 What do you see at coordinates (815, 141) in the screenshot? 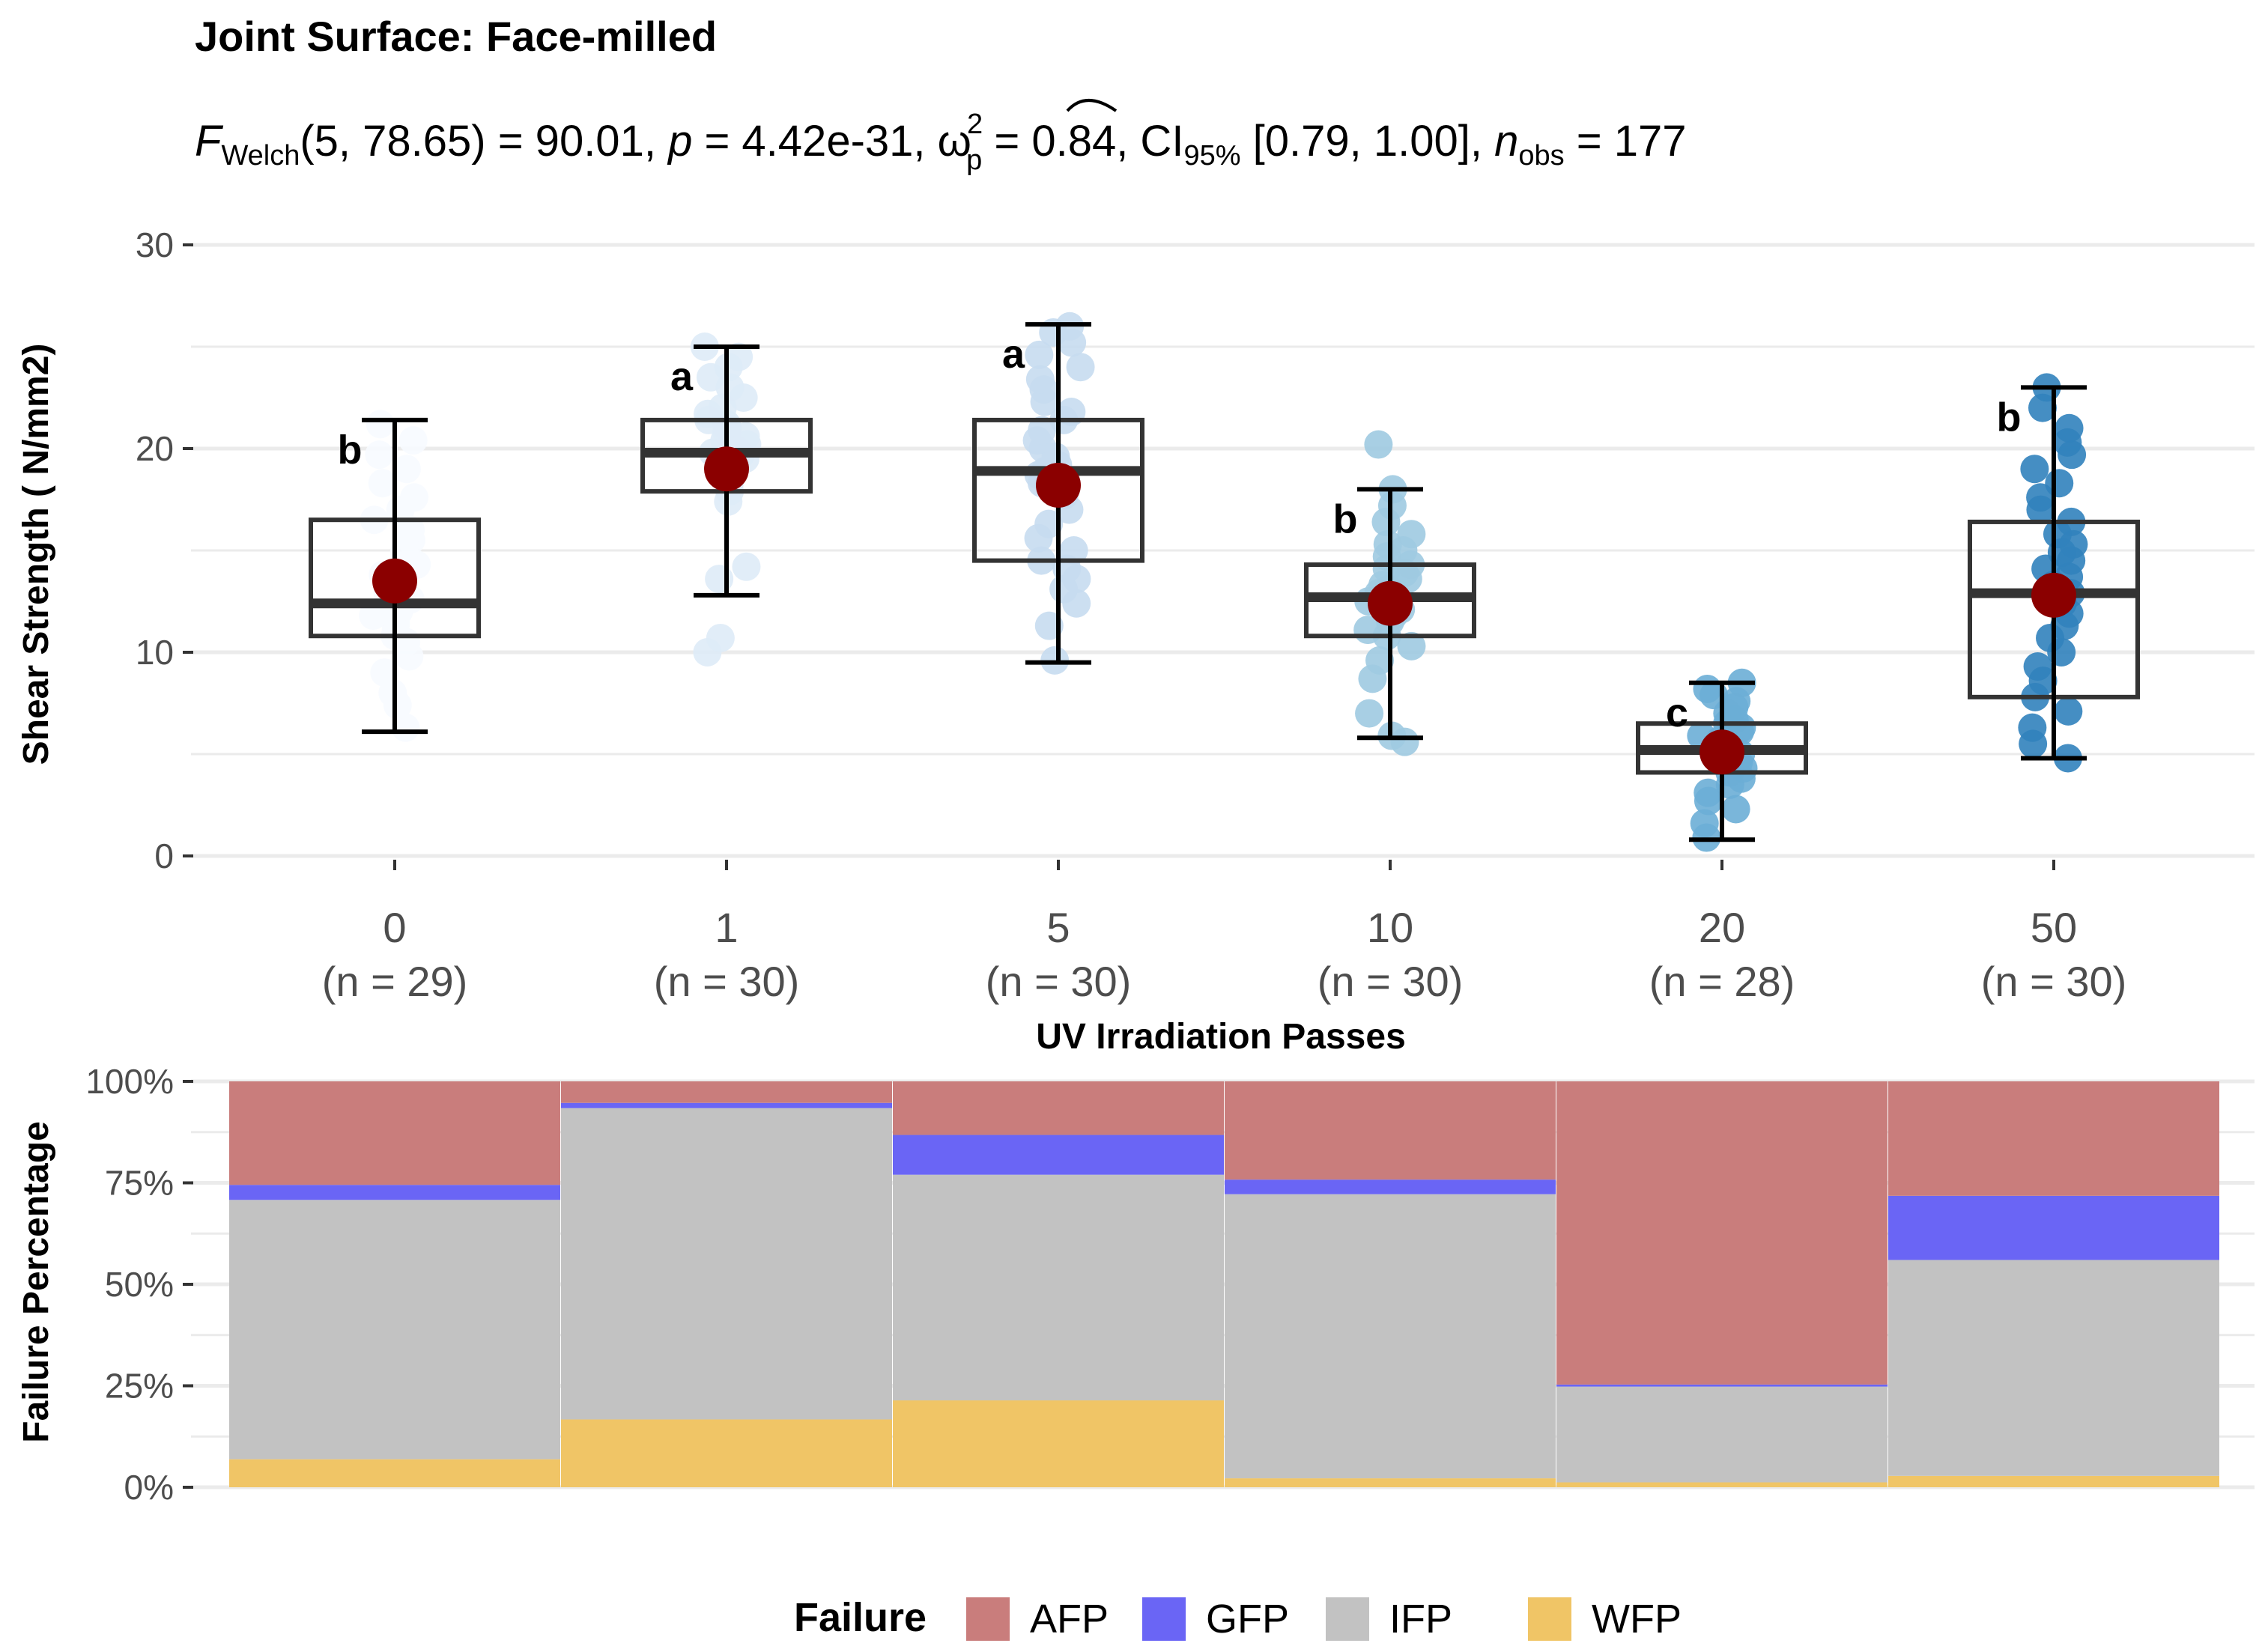
I see `subtitle-p-value: = 4.42e-31,` at bounding box center [815, 141].